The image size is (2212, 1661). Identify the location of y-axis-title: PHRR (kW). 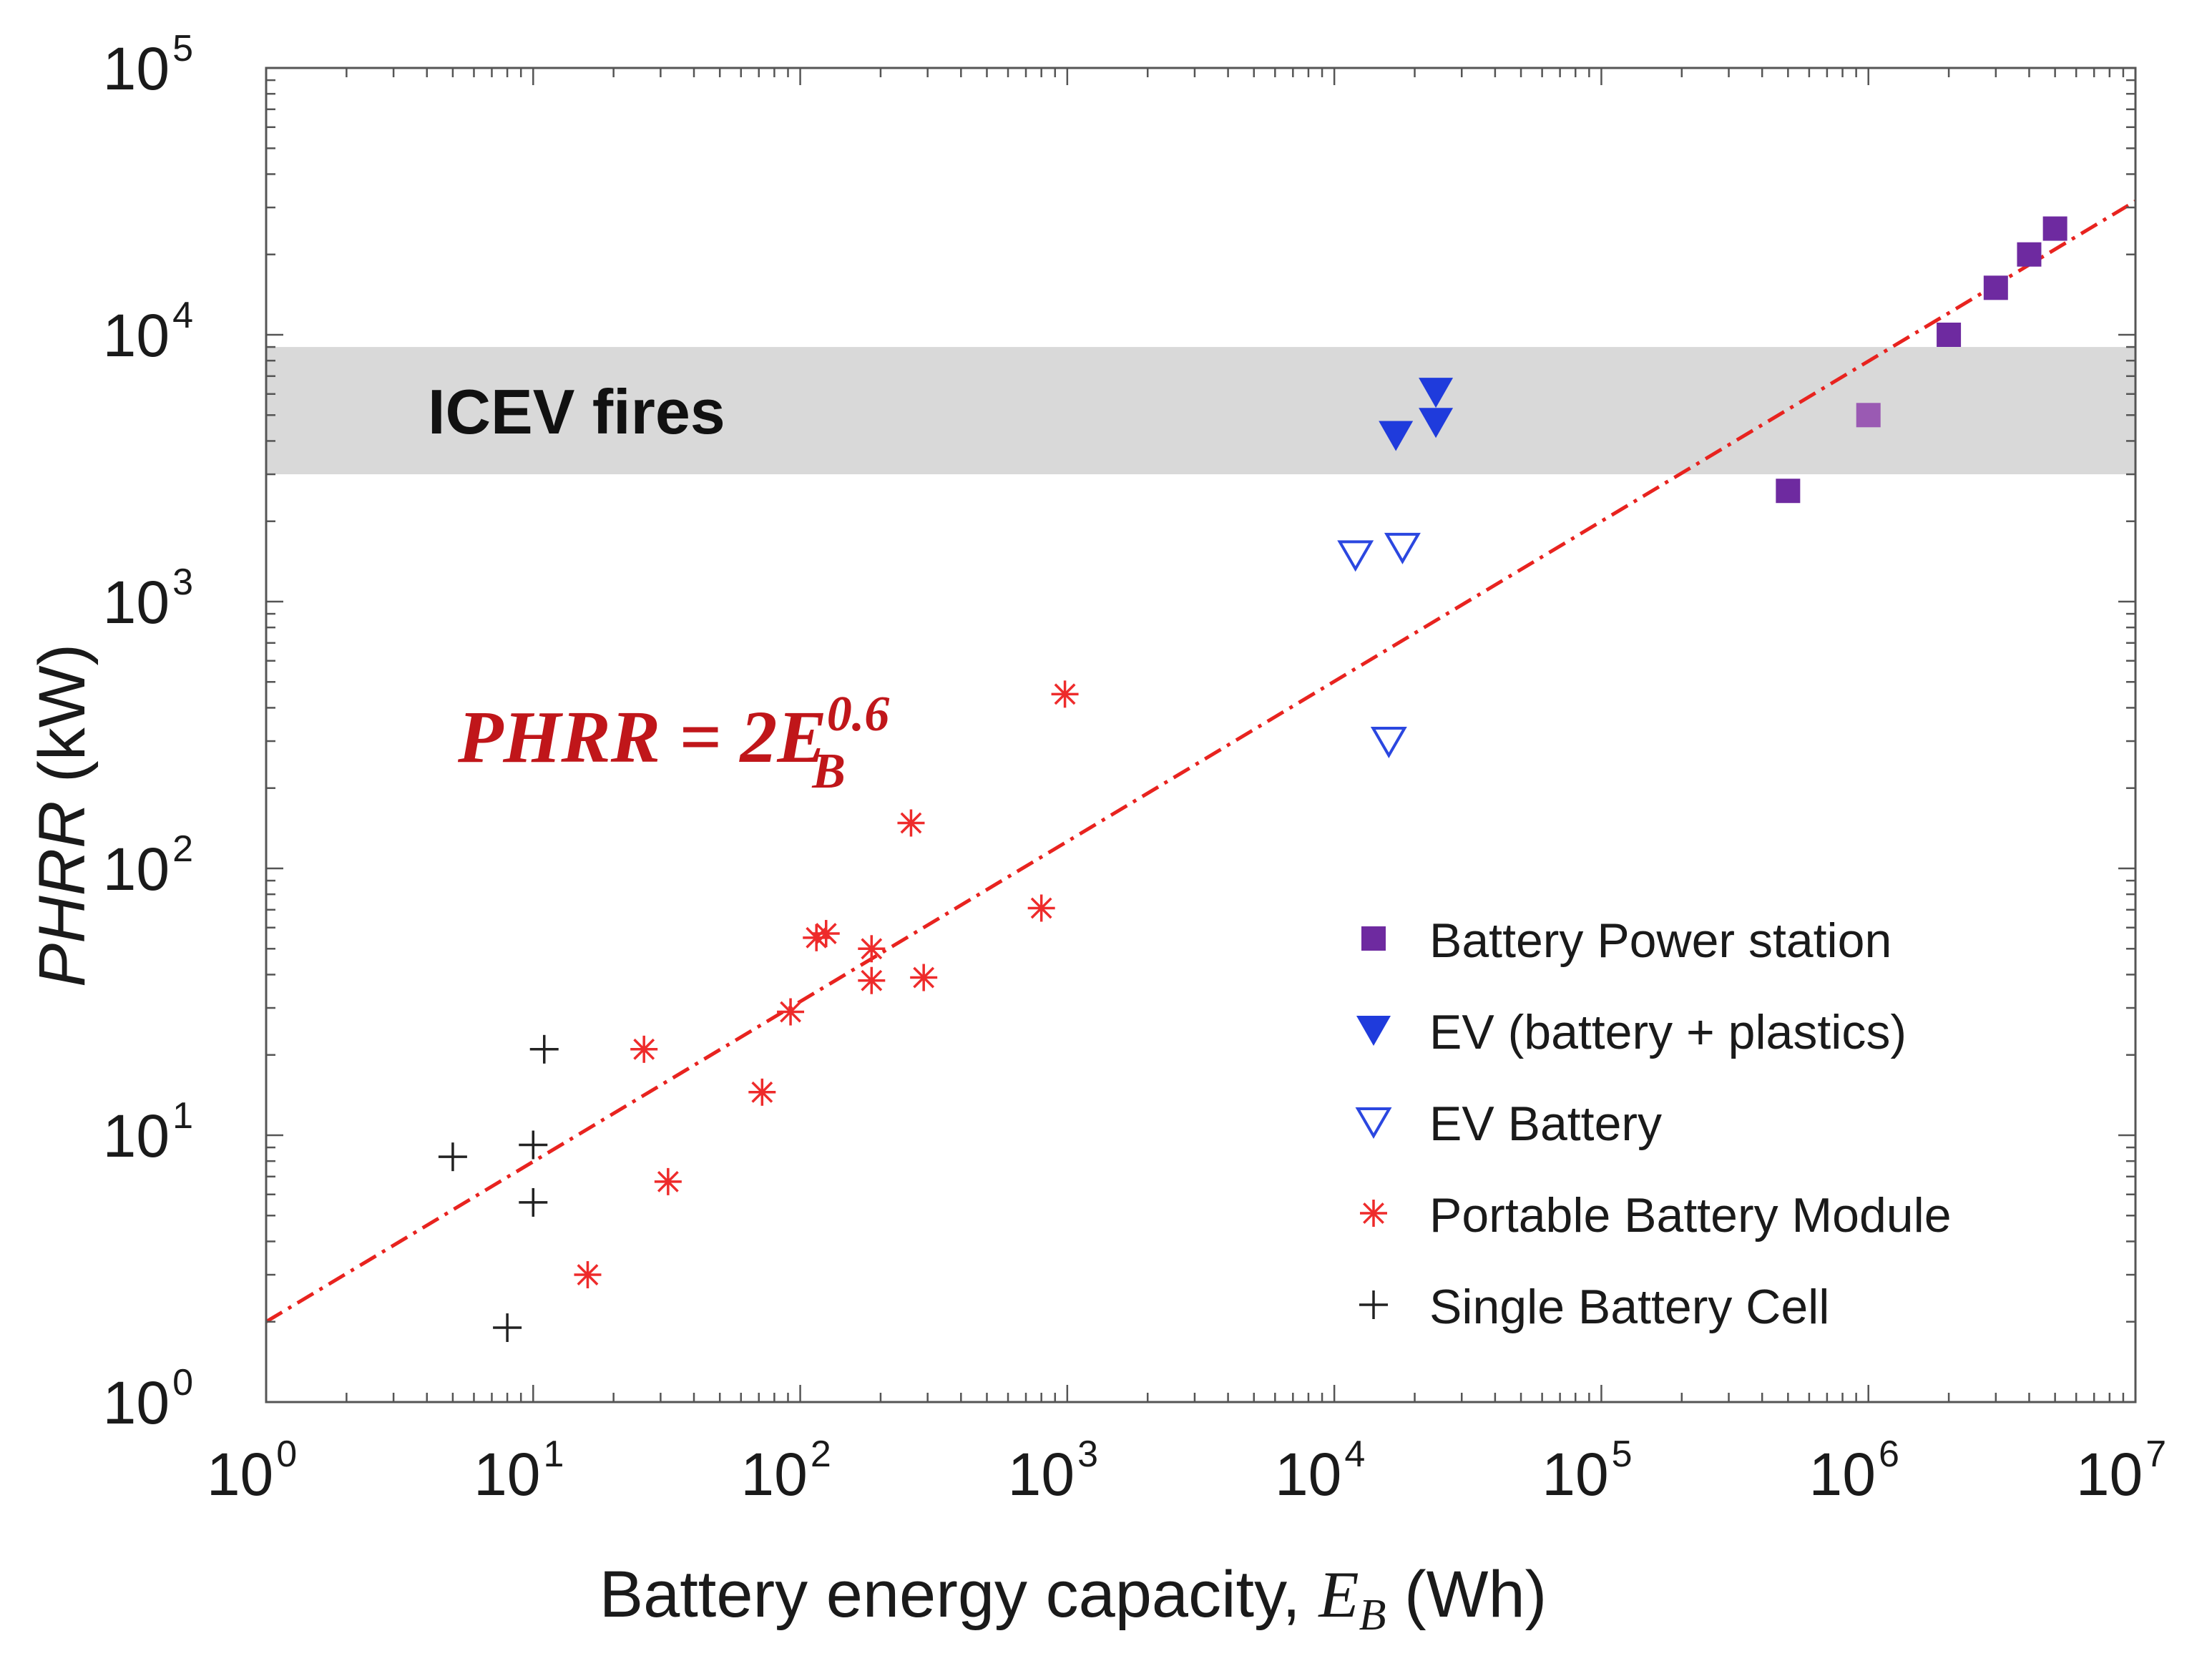
(62, 816).